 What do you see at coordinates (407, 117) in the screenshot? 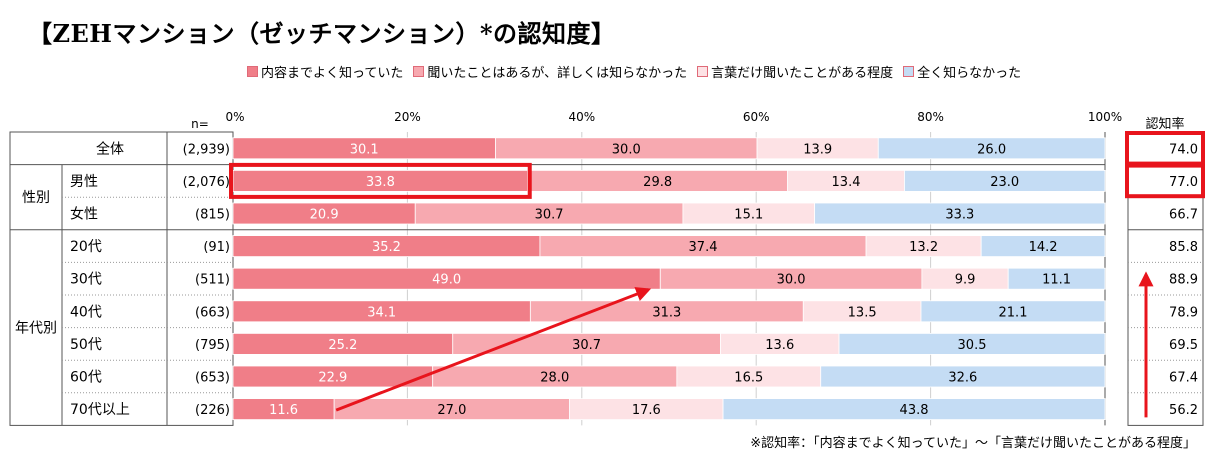
I see `x-tick-label: 20%` at bounding box center [407, 117].